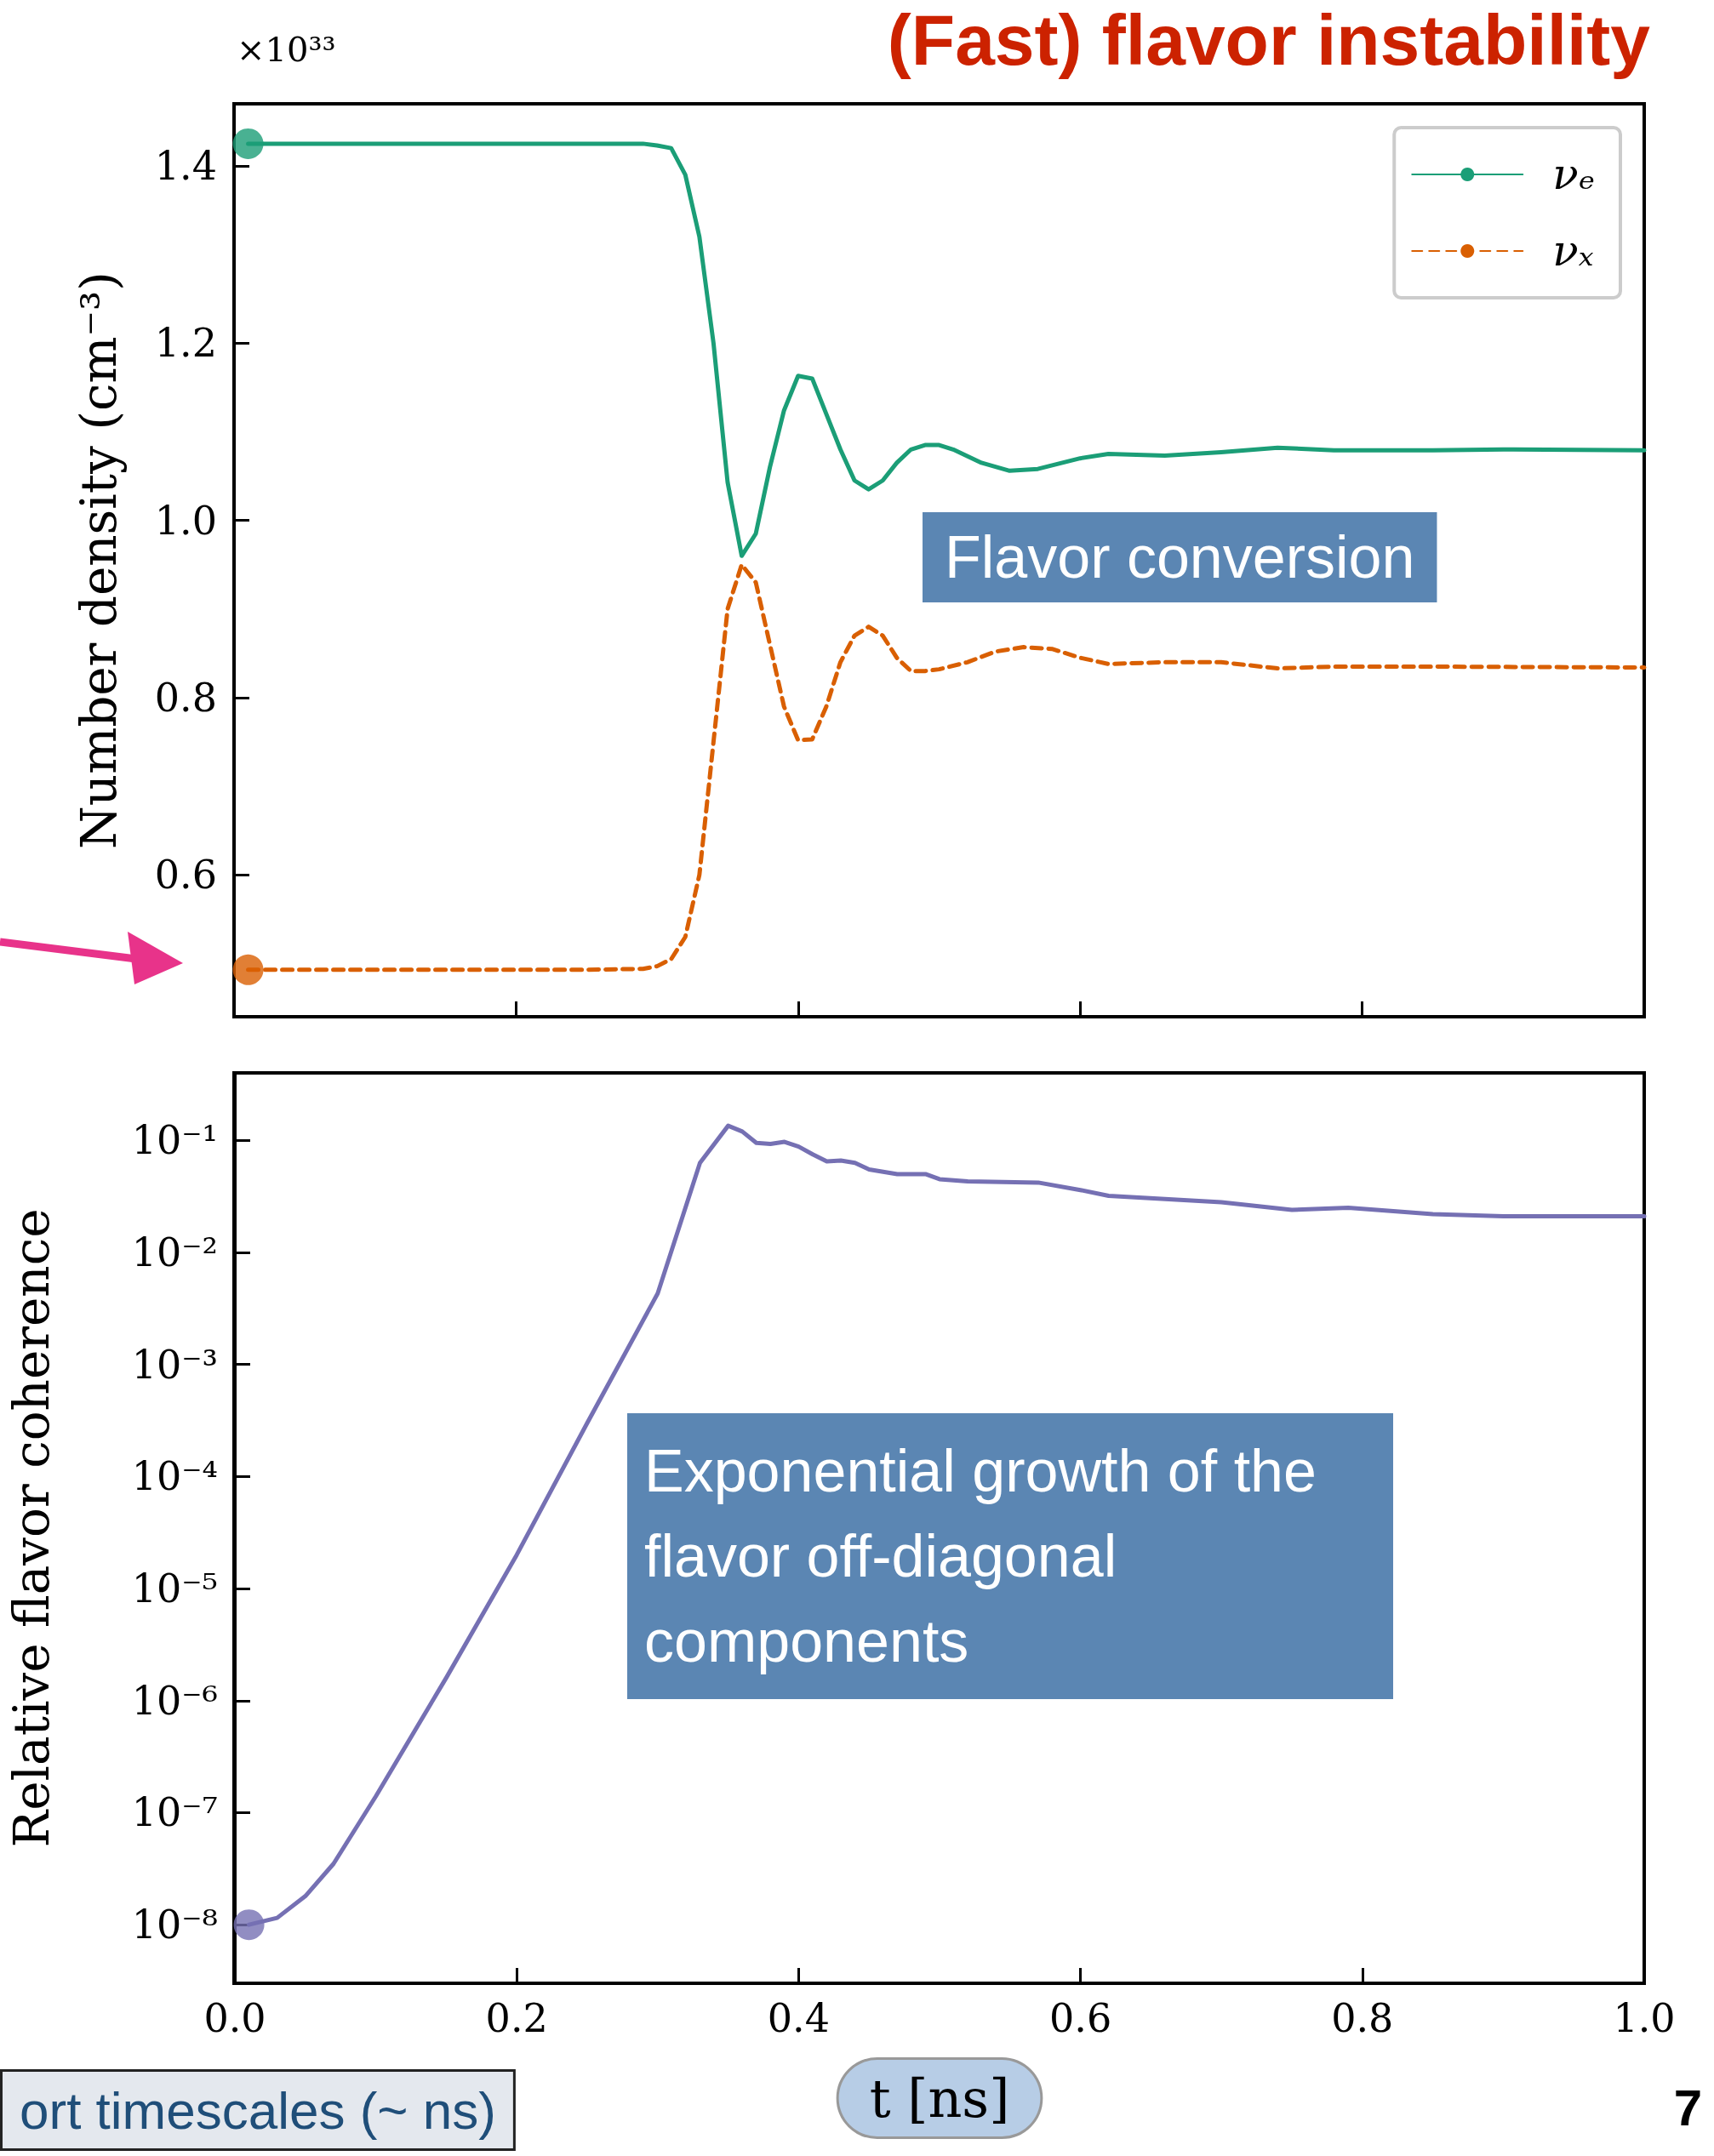 Image resolution: width=1714 pixels, height=2156 pixels. Describe the element at coordinates (174, 1701) in the screenshot. I see `y-tick-label: 10⁻⁶` at that location.